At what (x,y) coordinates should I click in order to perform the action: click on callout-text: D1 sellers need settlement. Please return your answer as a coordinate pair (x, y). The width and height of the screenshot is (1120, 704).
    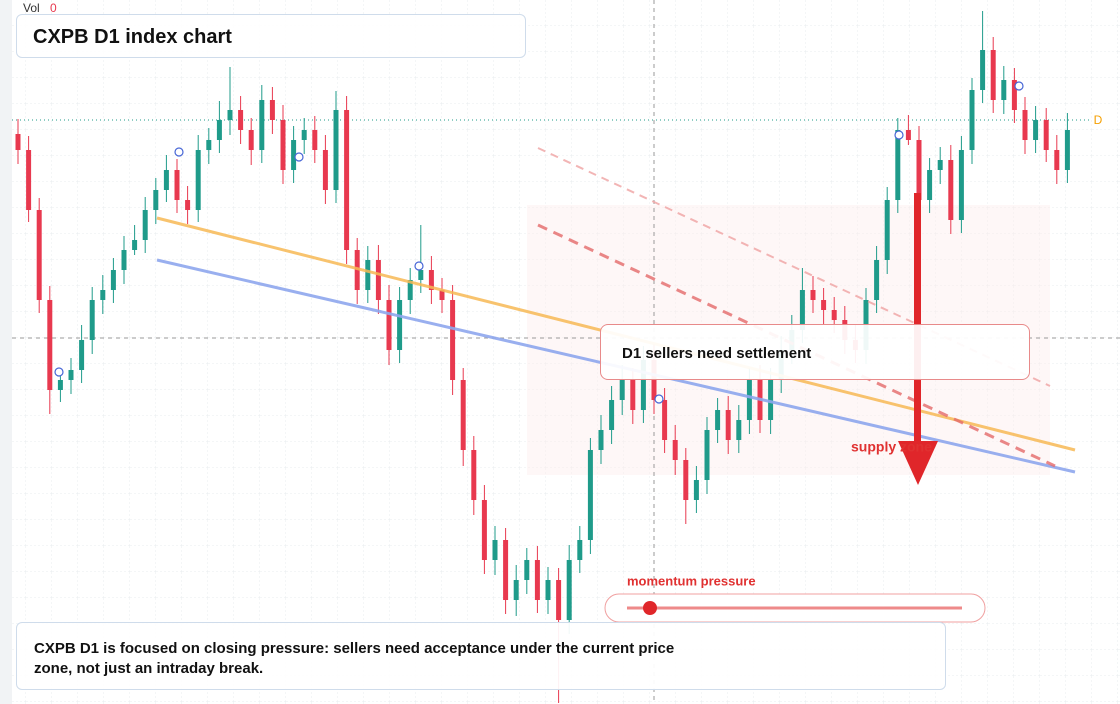
    Looking at the image, I should click on (717, 353).